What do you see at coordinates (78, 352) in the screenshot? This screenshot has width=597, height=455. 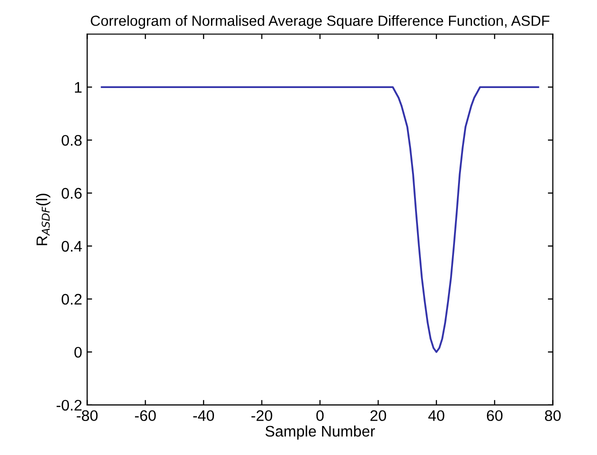 I see `y-tick-label: 0` at bounding box center [78, 352].